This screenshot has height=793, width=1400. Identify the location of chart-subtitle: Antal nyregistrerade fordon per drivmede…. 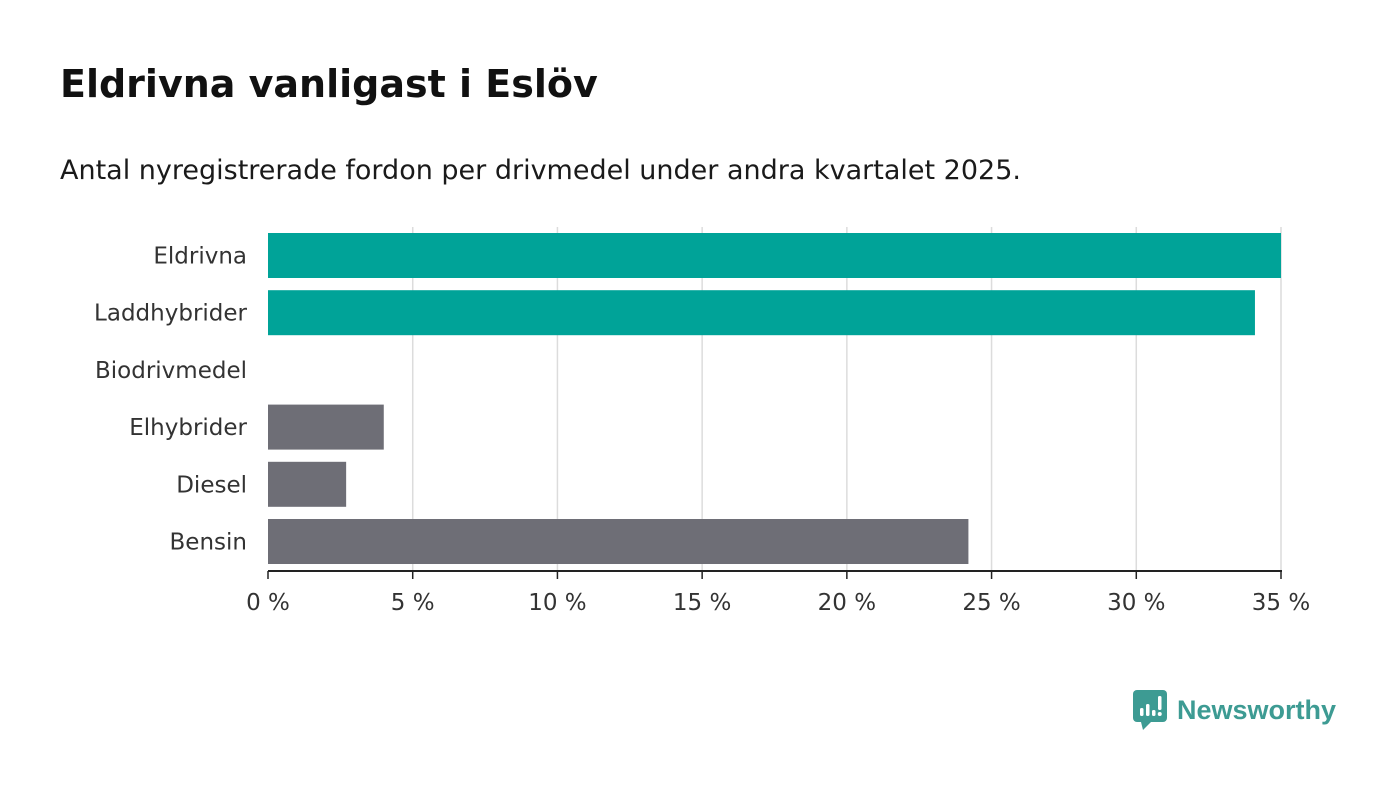
(540, 170).